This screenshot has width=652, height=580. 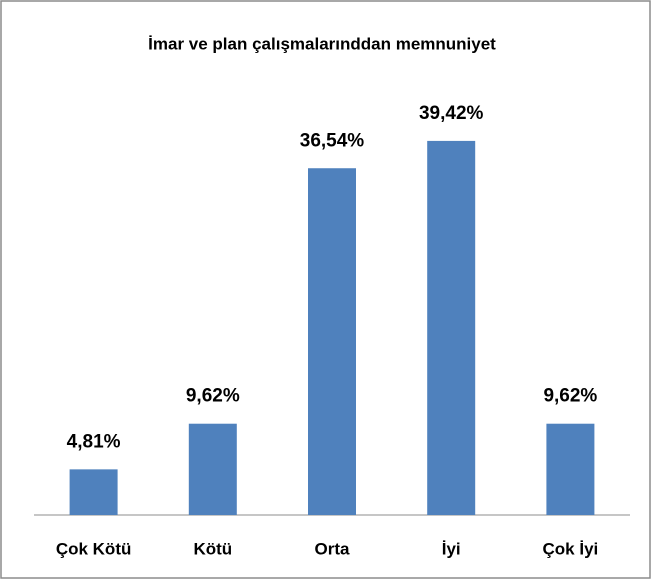 What do you see at coordinates (451, 548) in the screenshot?
I see `x-tick-label: İyi` at bounding box center [451, 548].